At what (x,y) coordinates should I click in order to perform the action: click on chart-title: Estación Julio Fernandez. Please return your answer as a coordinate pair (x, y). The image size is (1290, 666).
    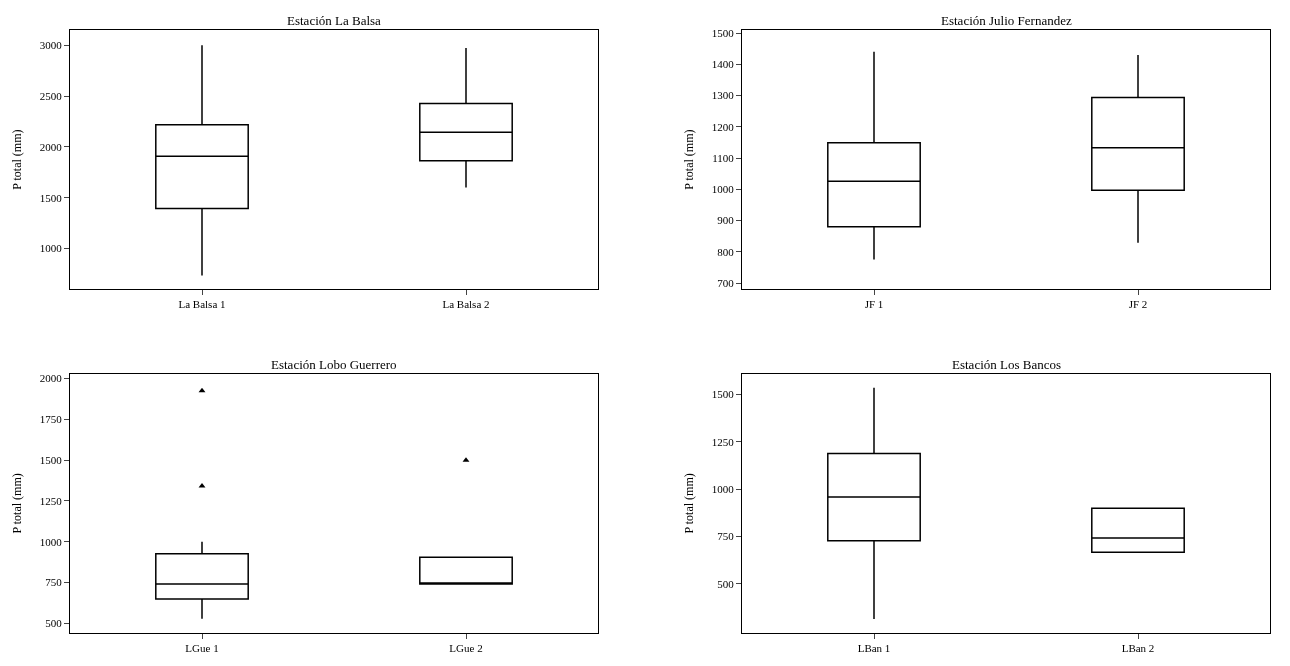
    Looking at the image, I should click on (1006, 20).